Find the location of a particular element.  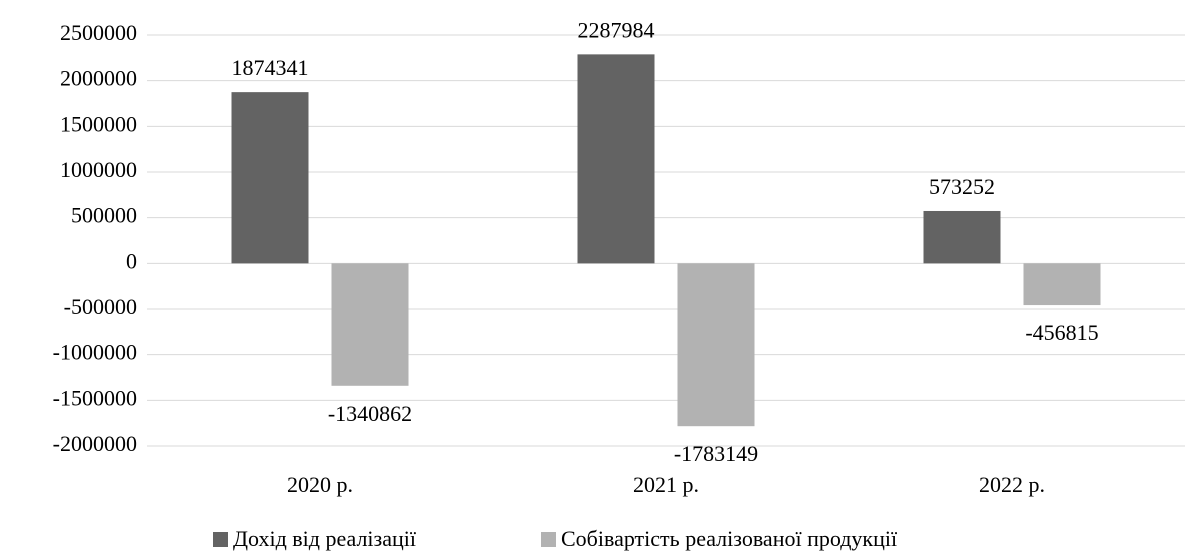

x-tick-label: 2022 р. is located at coordinates (1012, 484).